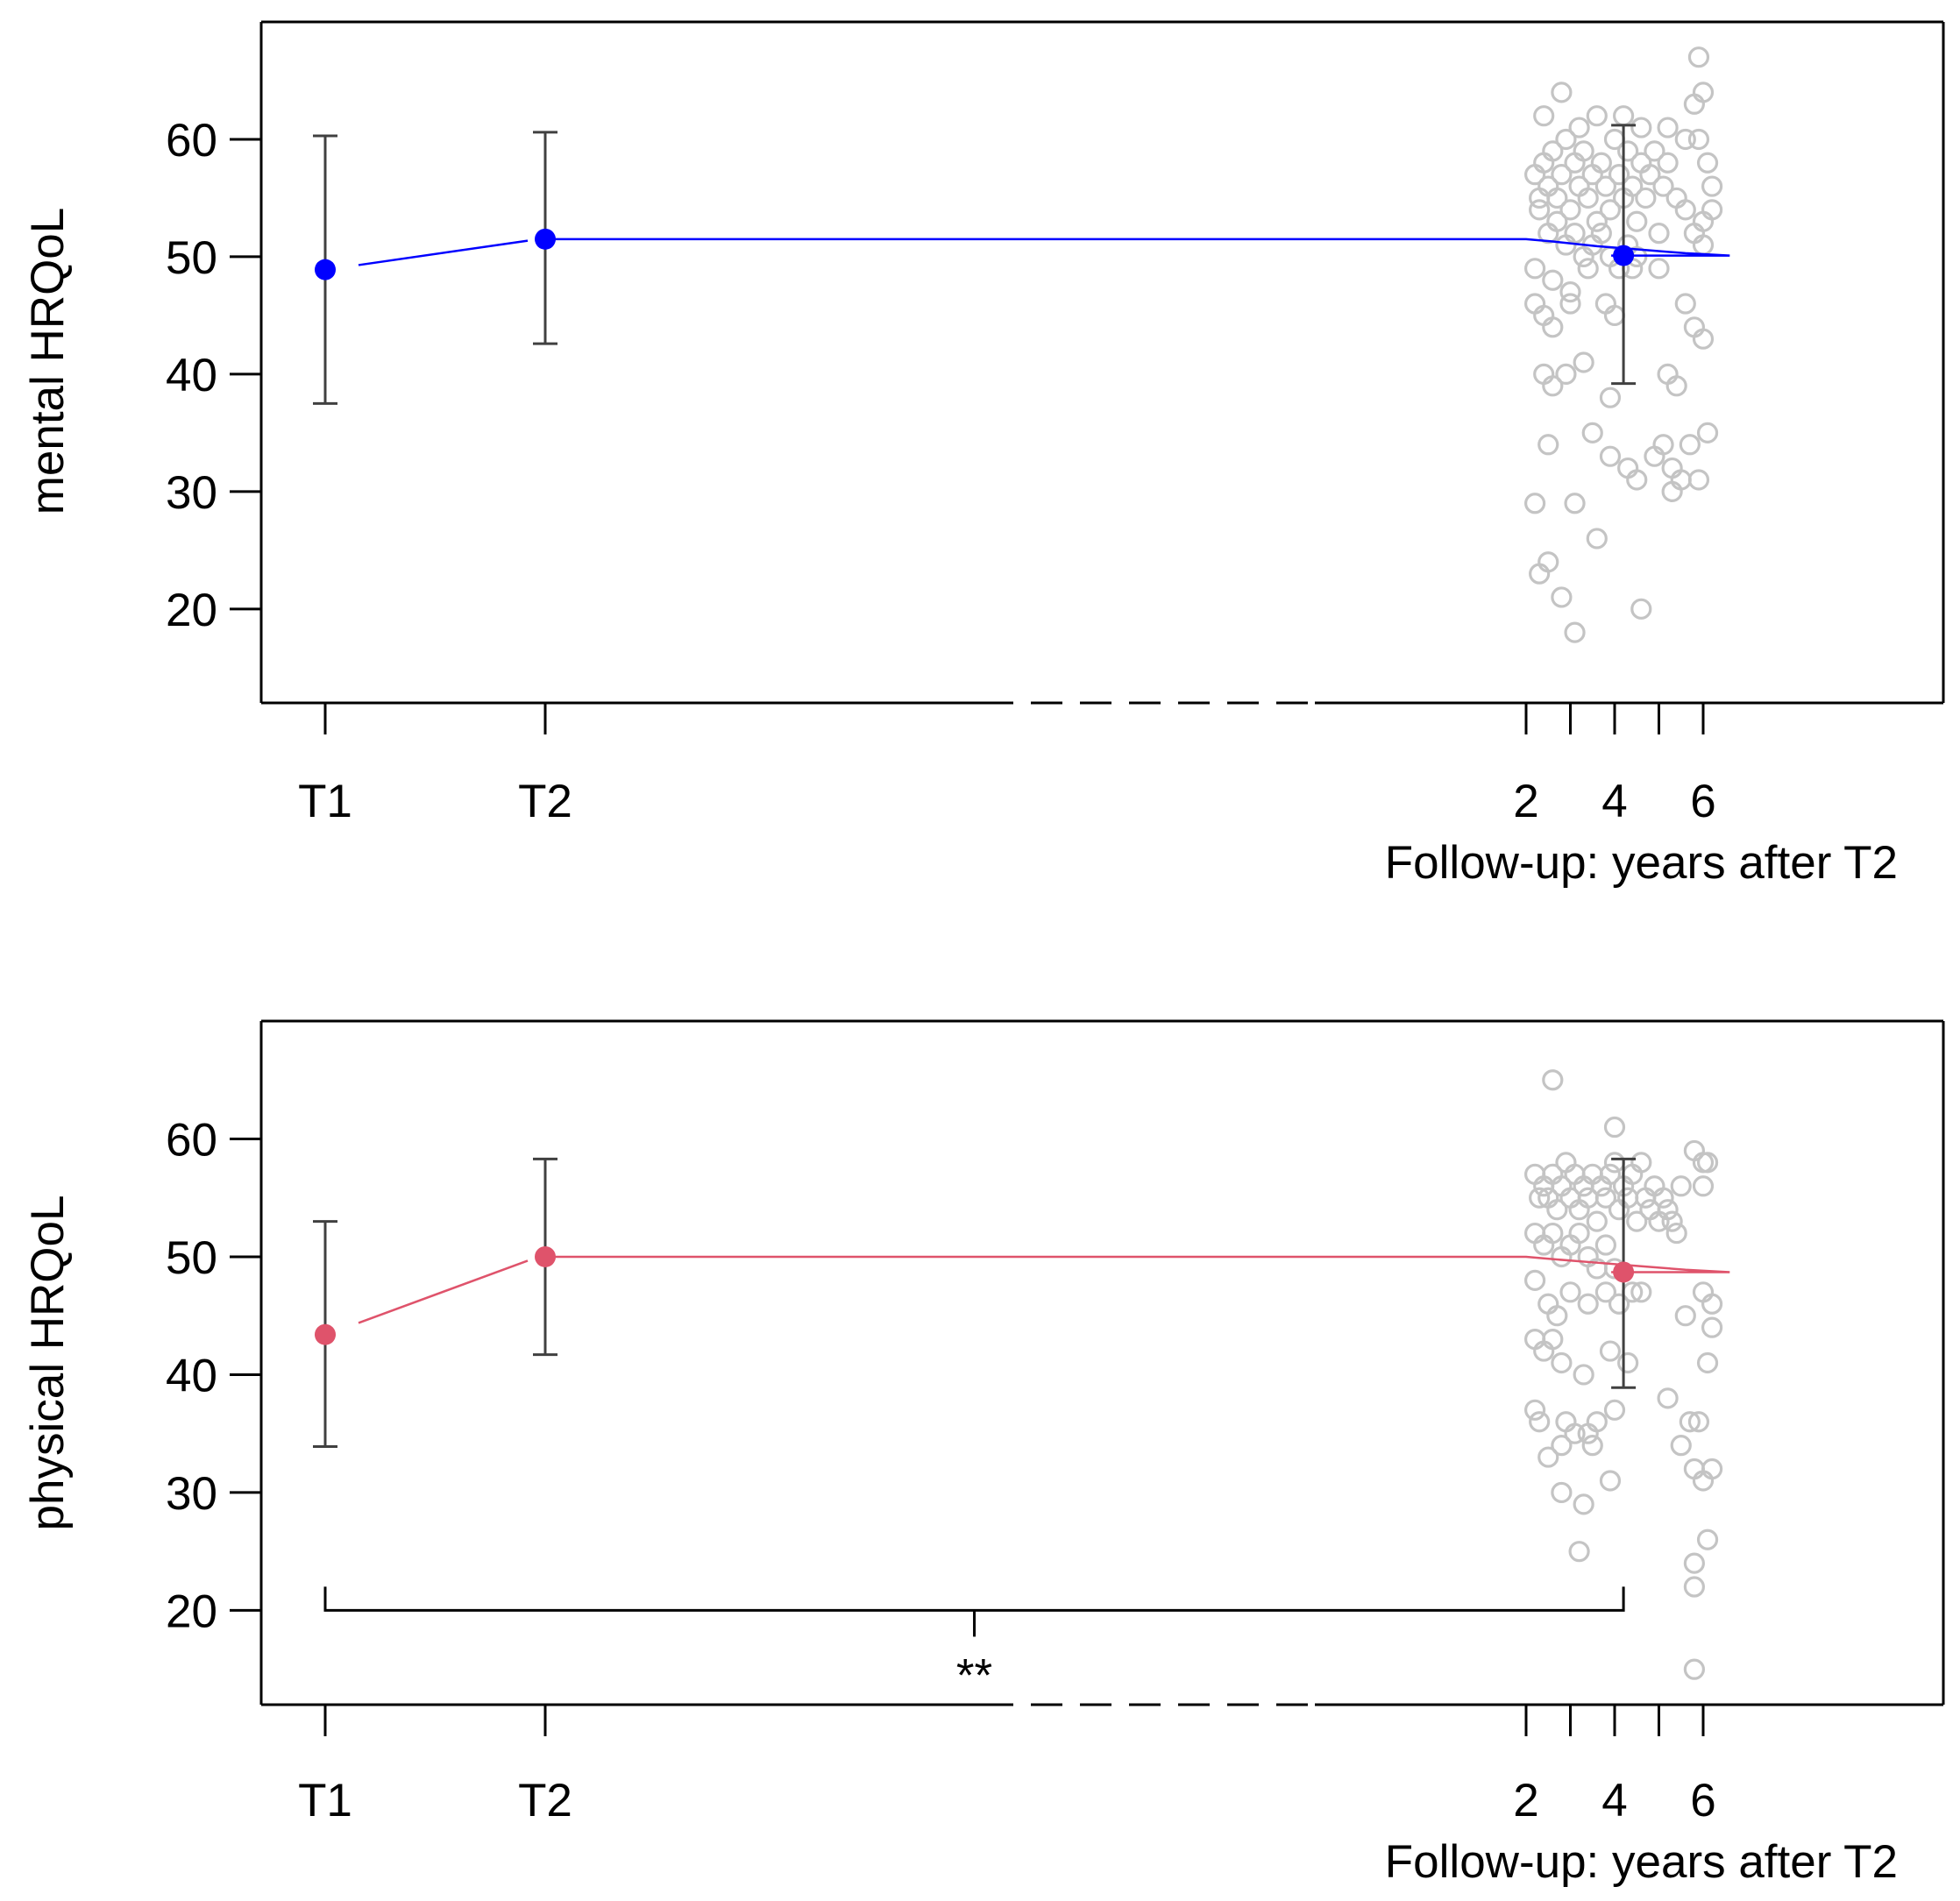 This screenshot has height=1901, width=1960. What do you see at coordinates (48, 362) in the screenshot?
I see `y-axis-title-mental: mental HRQoL` at bounding box center [48, 362].